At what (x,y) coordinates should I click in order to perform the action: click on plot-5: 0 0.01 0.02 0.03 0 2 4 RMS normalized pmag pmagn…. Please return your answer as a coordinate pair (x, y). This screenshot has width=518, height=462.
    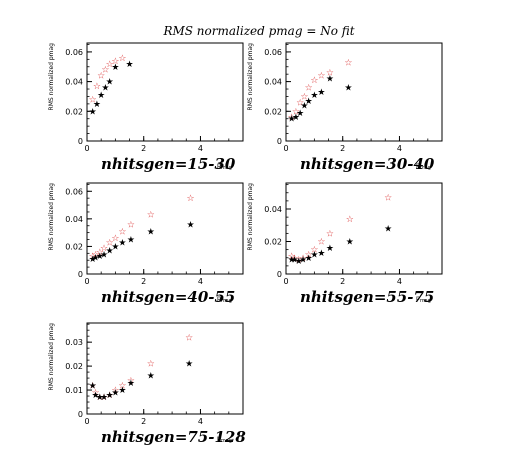
    Looking at the image, I should click on (147, 384).